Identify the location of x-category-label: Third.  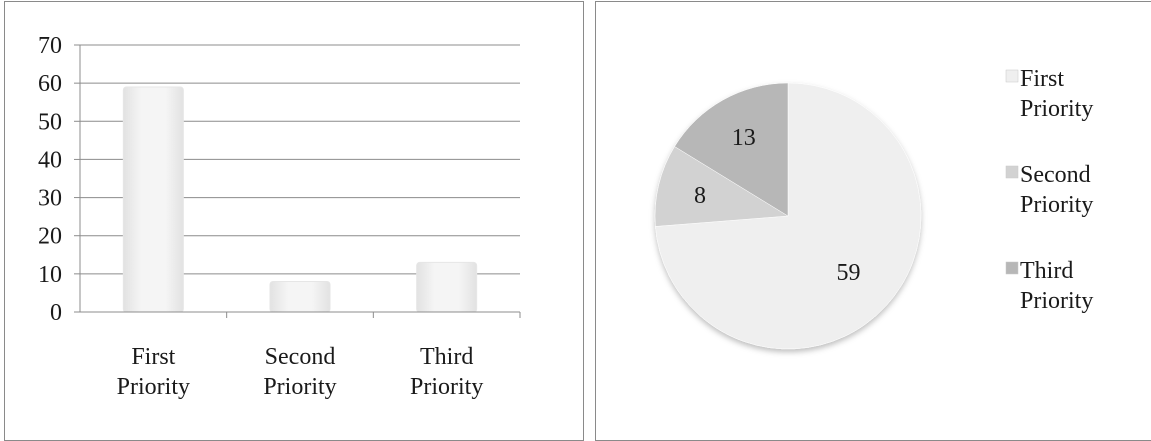
(446, 357).